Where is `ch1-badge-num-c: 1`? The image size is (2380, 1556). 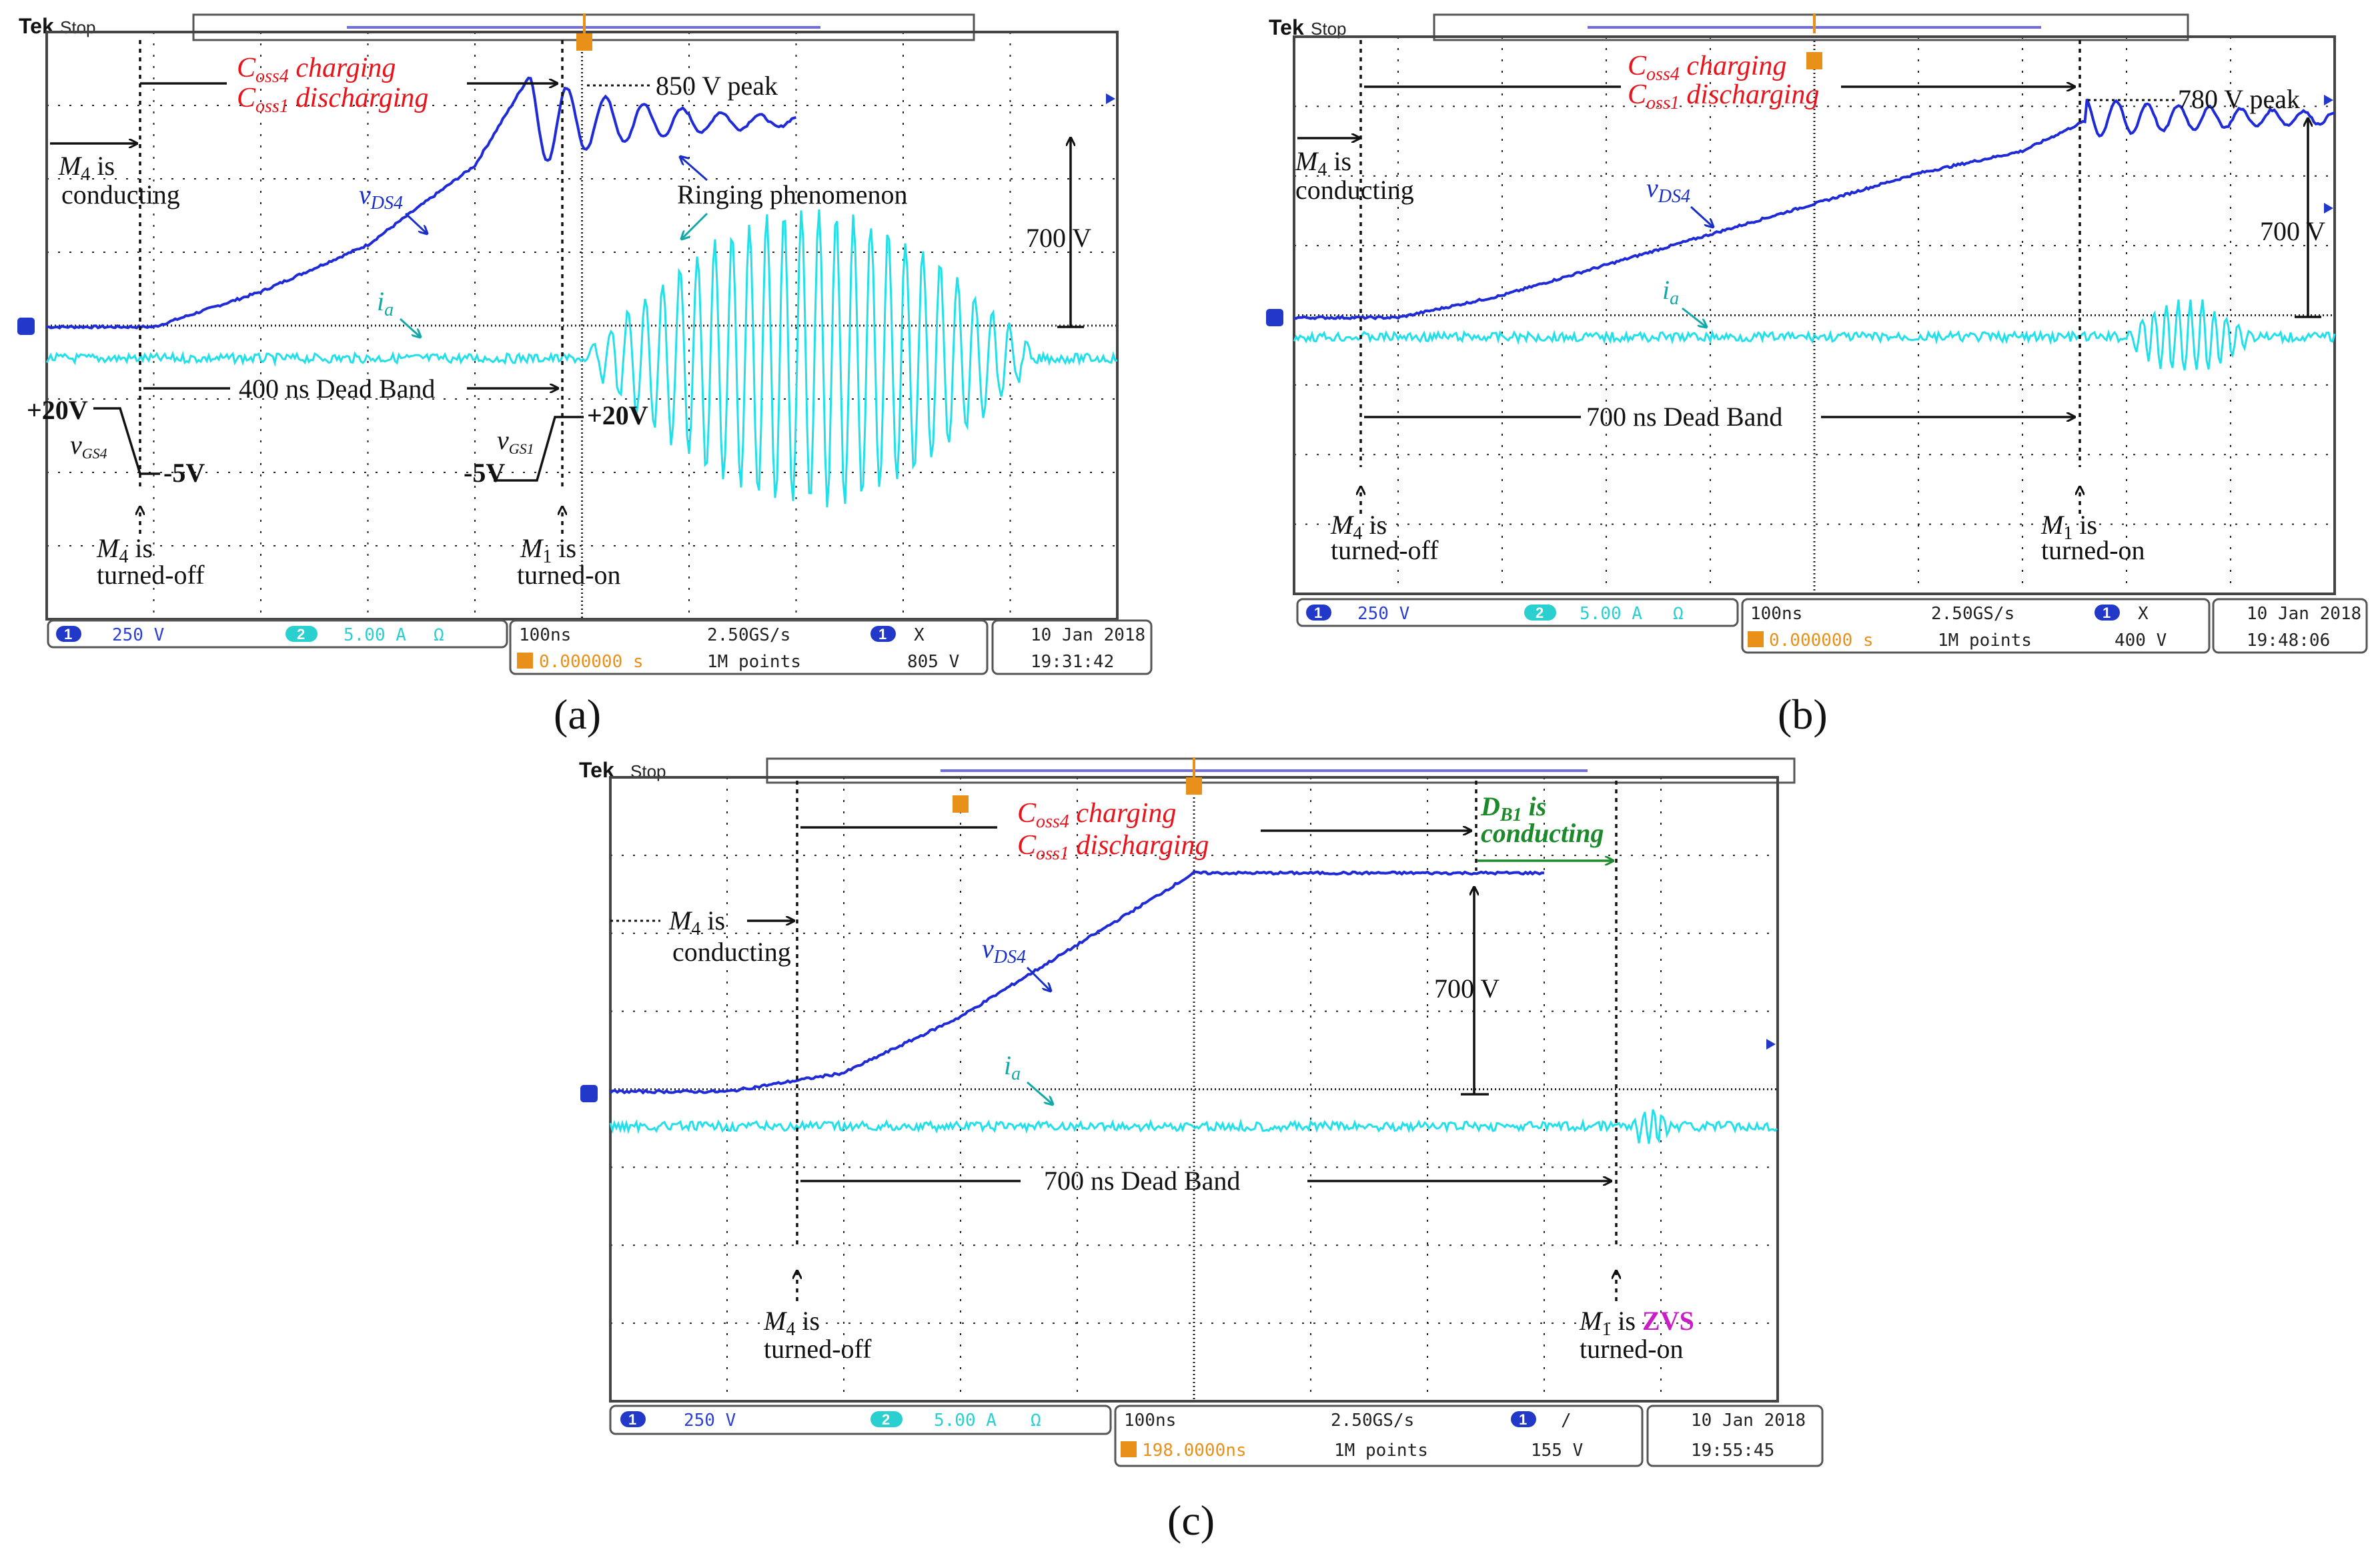
ch1-badge-num-c: 1 is located at coordinates (632, 1419).